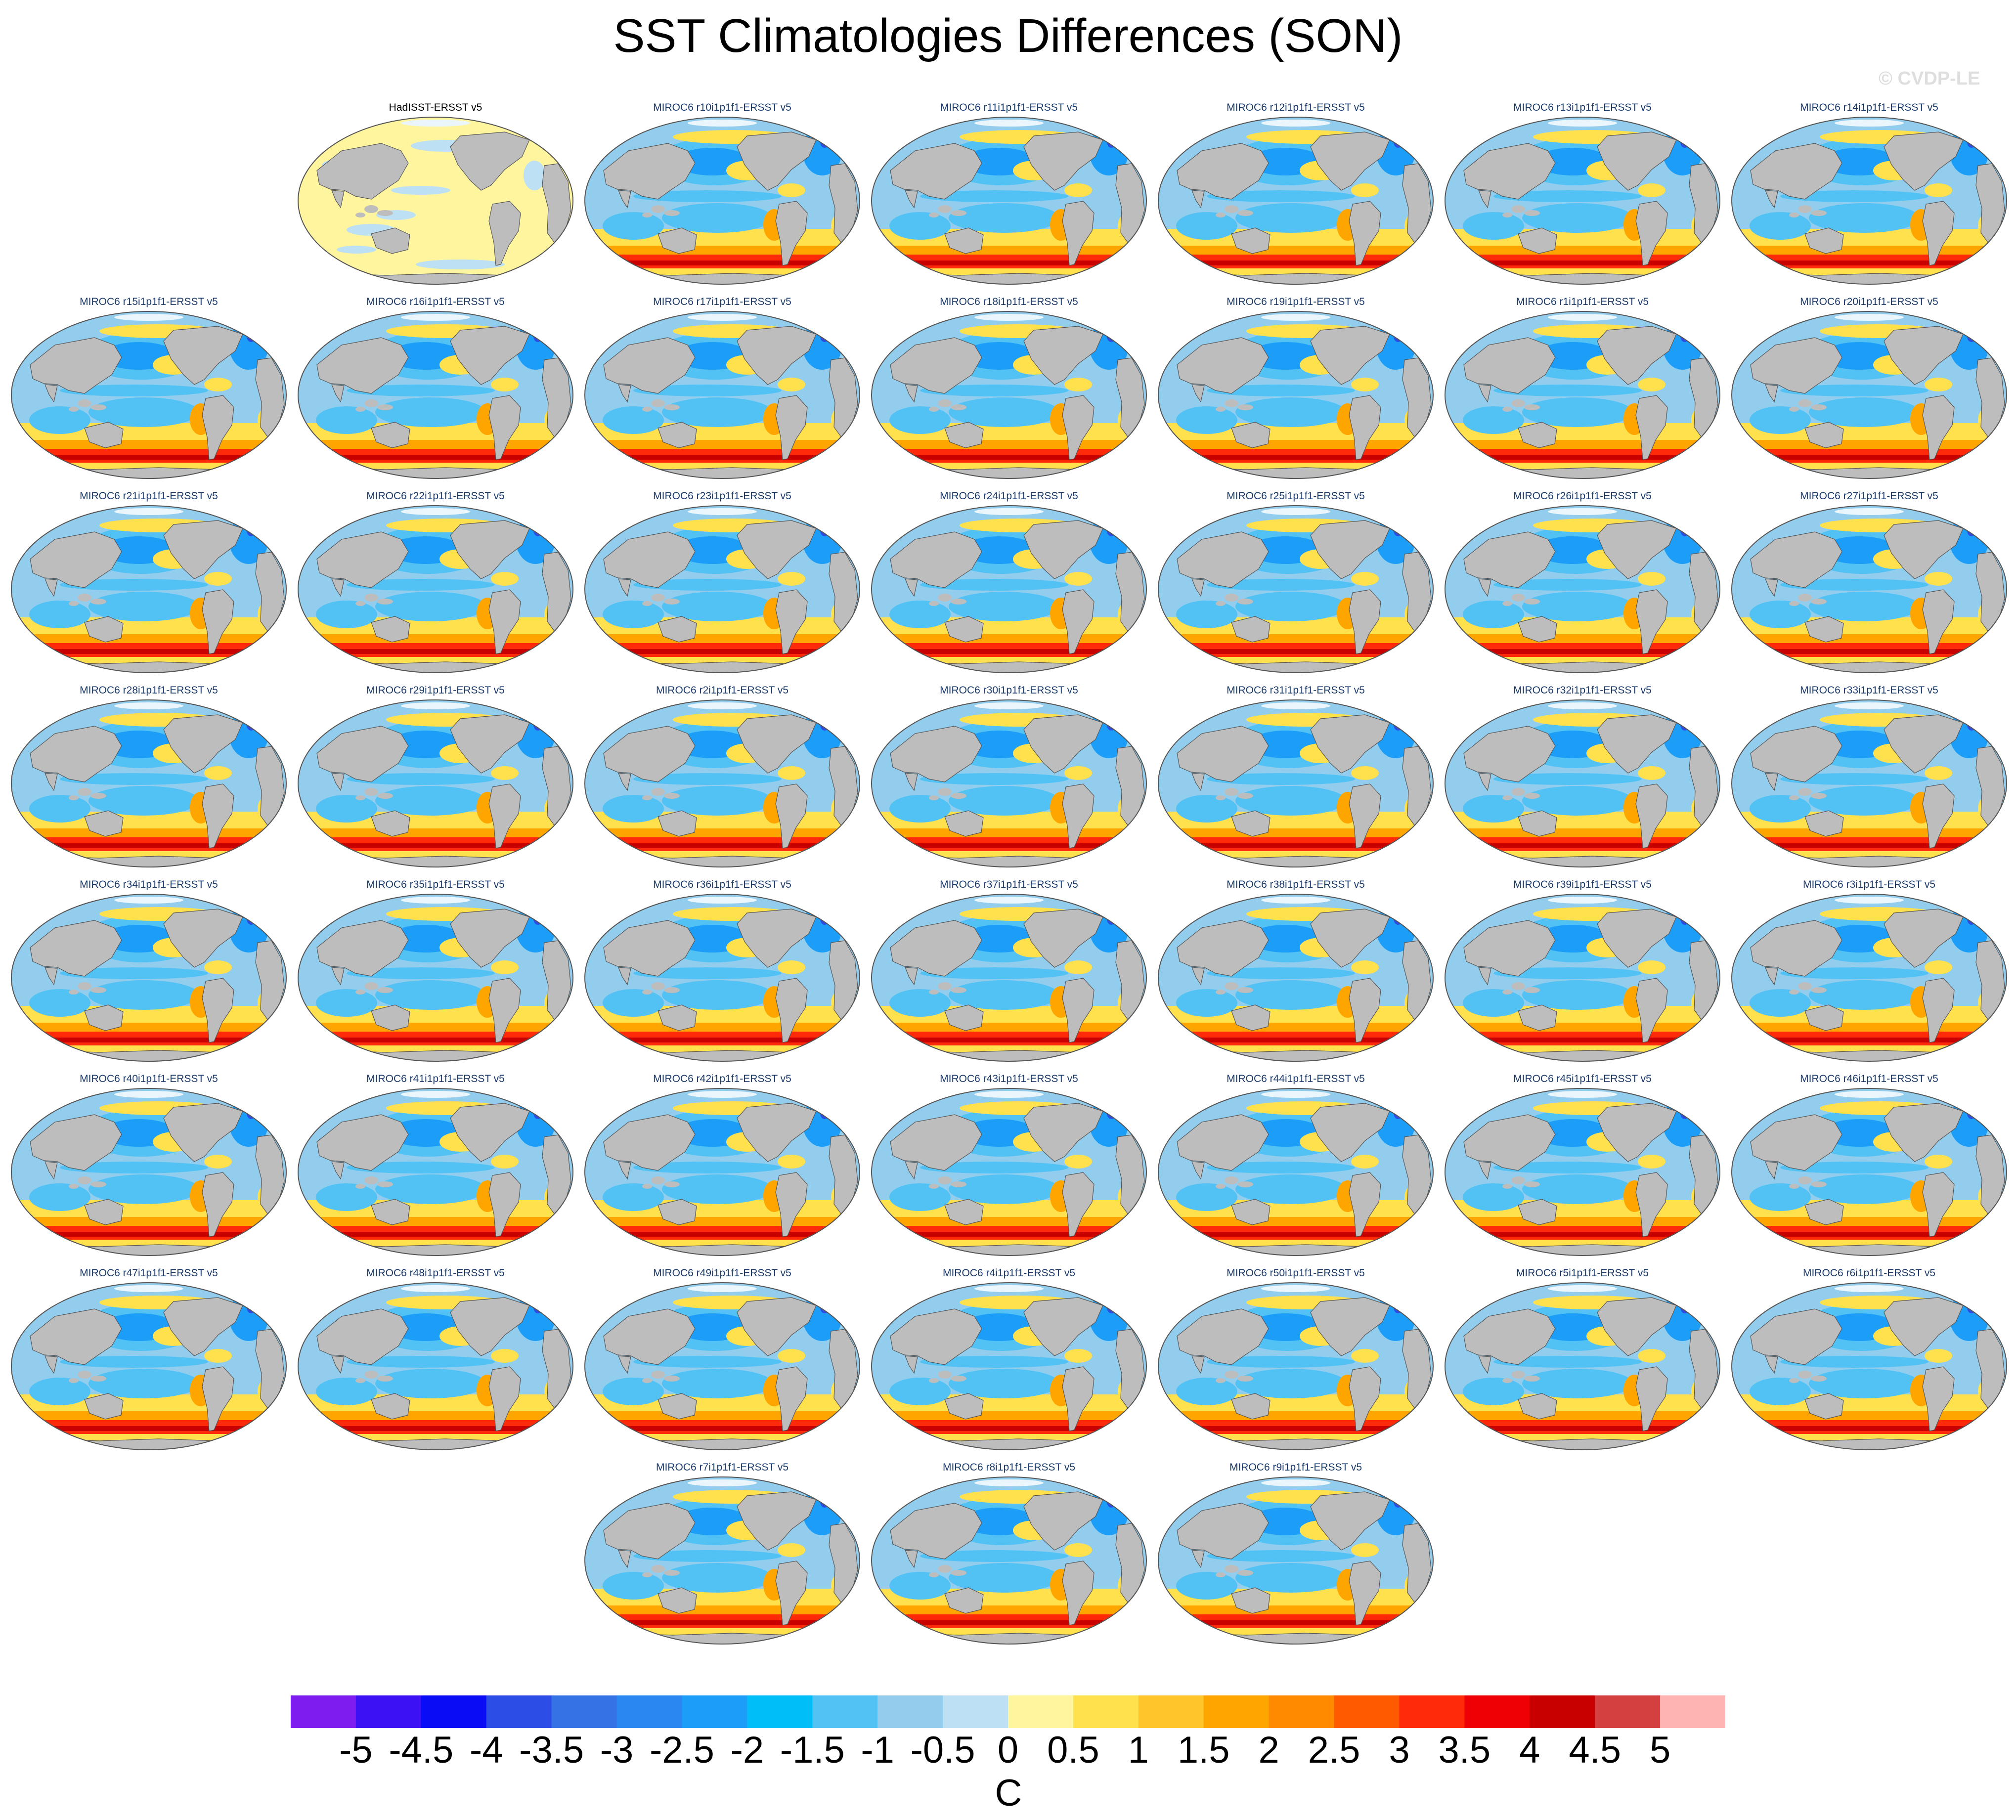  What do you see at coordinates (1869, 1273) in the screenshot?
I see `panel-title: MIROC6 r6i1p1f1-ERSST v5` at bounding box center [1869, 1273].